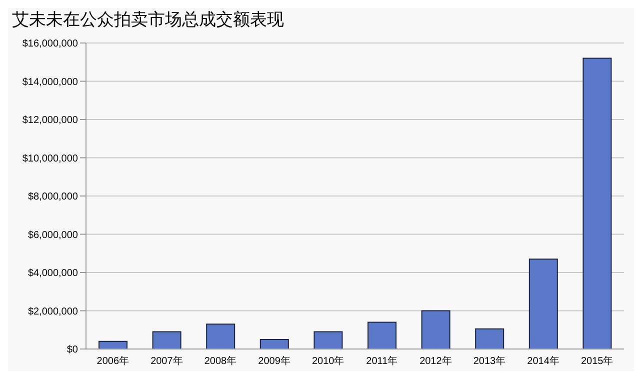 The width and height of the screenshot is (642, 383). Describe the element at coordinates (543, 361) in the screenshot. I see `x-tick-label: 2014年` at that location.